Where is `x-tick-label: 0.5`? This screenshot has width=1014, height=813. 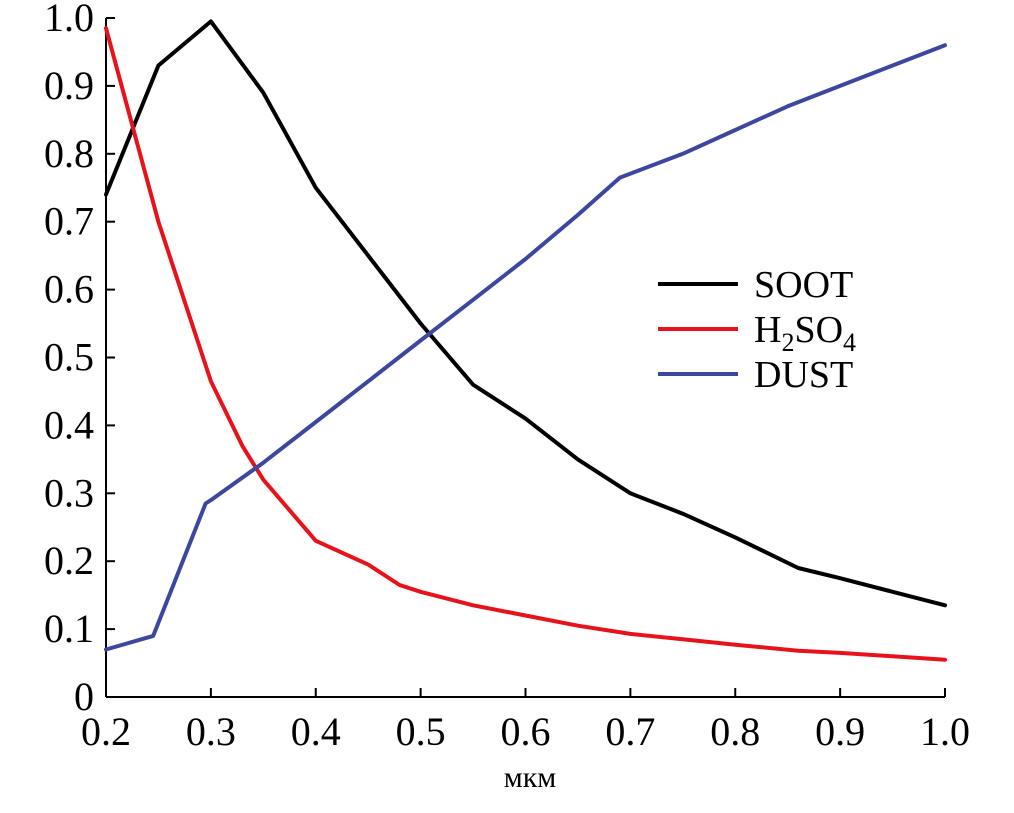 x-tick-label: 0.5 is located at coordinates (421, 731).